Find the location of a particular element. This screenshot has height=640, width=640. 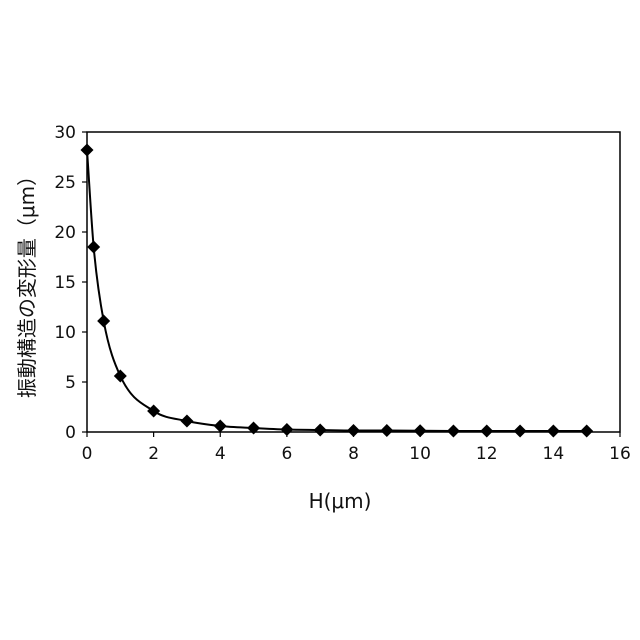

y-axis: 0 5 10 15 20 25 30 is located at coordinates (70, 283).